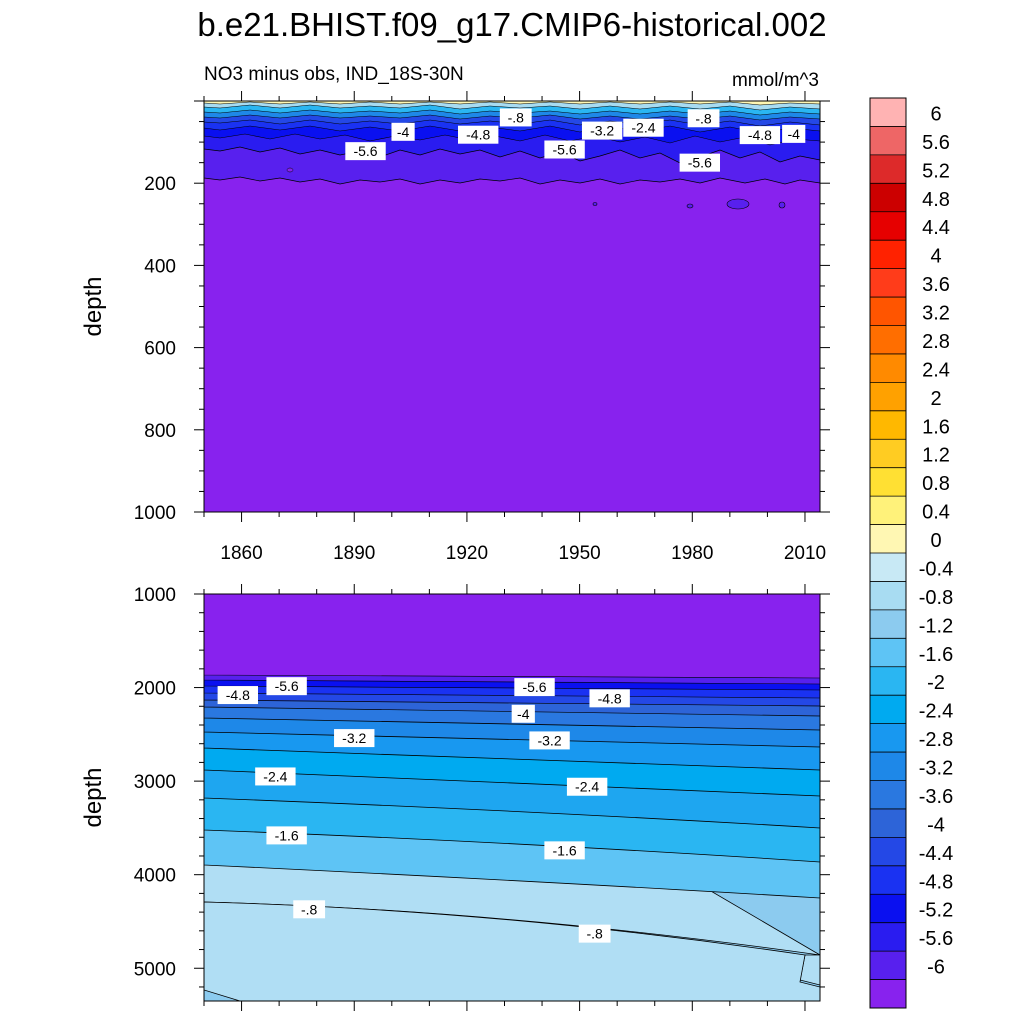 Image resolution: width=1024 pixels, height=1024 pixels. What do you see at coordinates (155, 969) in the screenshot?
I see `y-tick-label: 5000` at bounding box center [155, 969].